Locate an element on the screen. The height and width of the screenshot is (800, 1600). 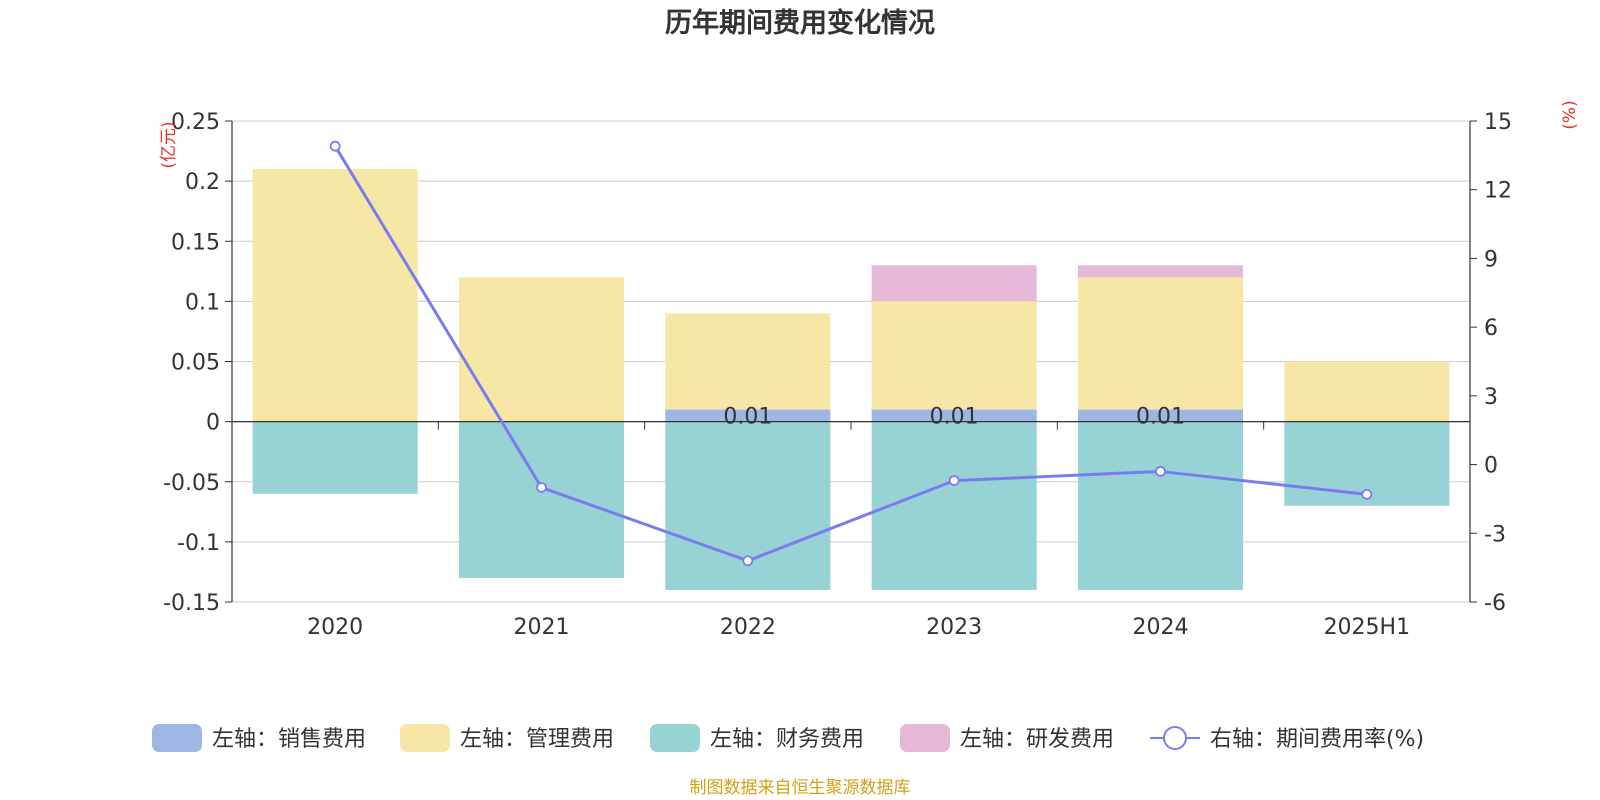
right-tick-label: -6 is located at coordinates (1495, 603).